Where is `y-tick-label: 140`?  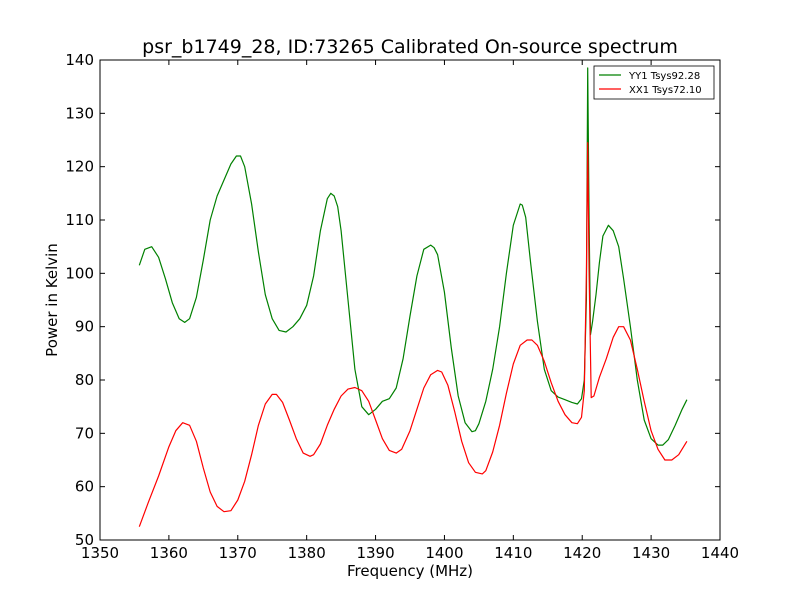
y-tick-label: 140 is located at coordinates (79, 60).